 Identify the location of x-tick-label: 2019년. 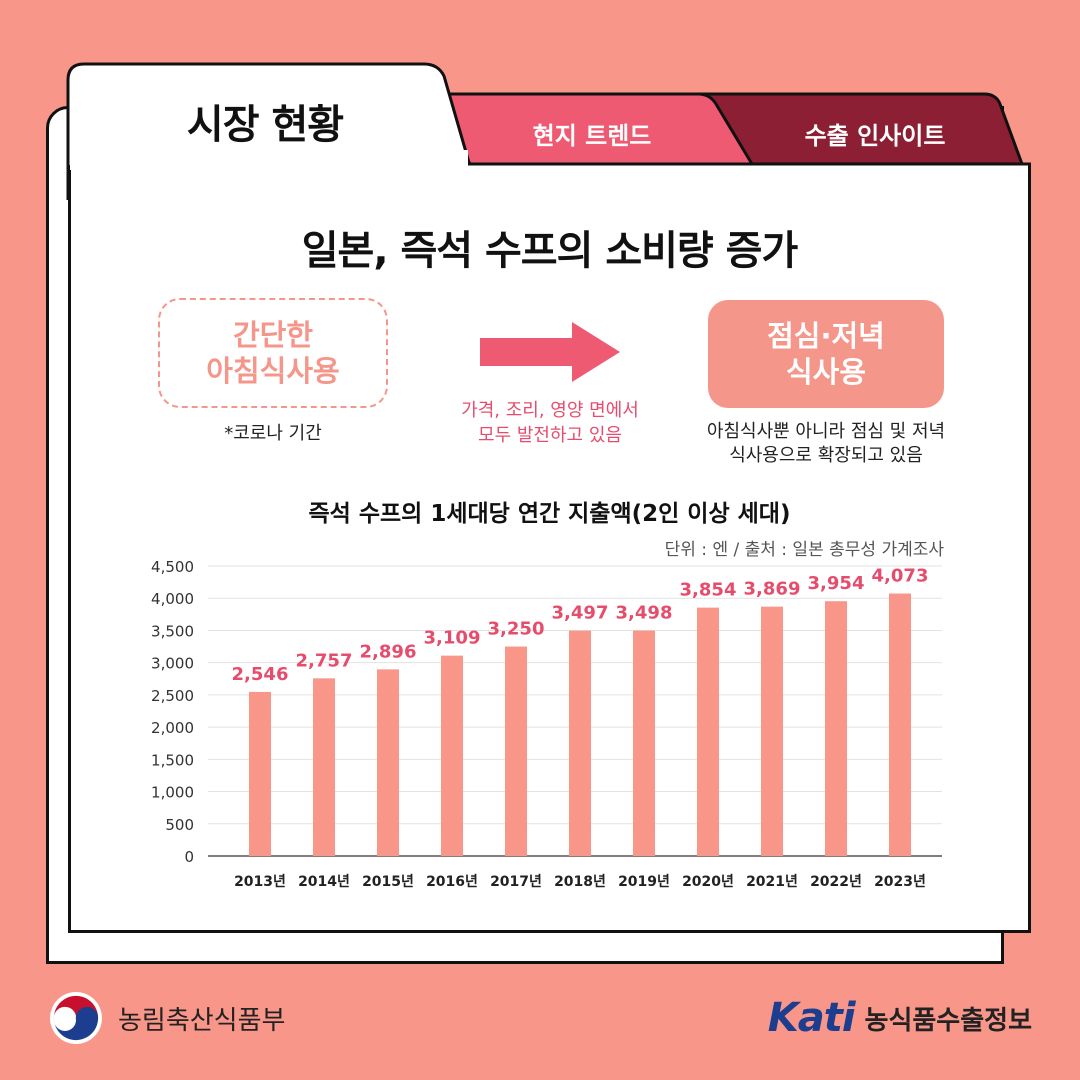
(644, 882).